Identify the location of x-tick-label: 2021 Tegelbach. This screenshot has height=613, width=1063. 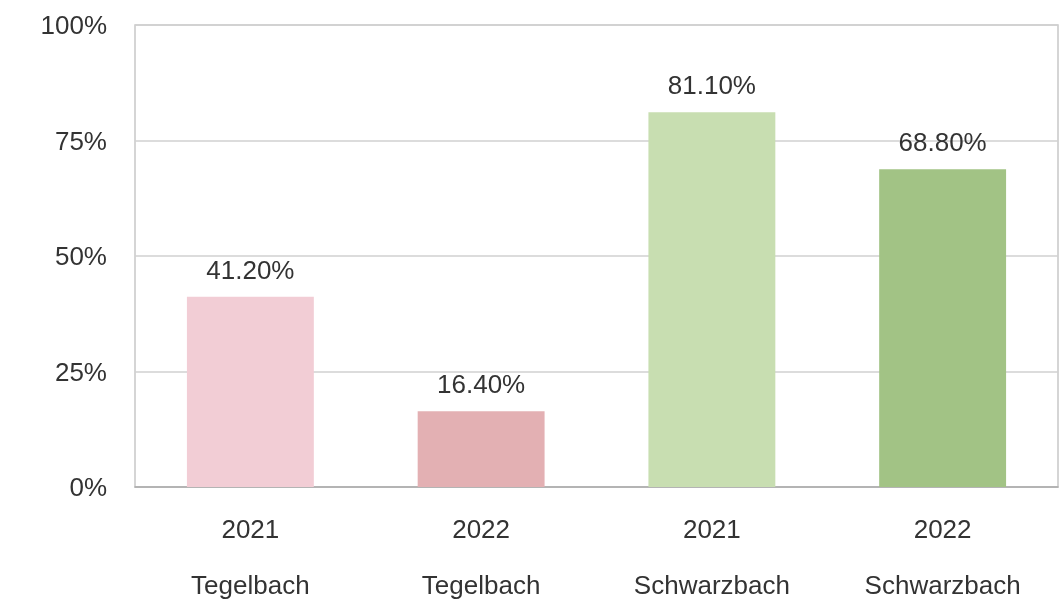
(250, 557).